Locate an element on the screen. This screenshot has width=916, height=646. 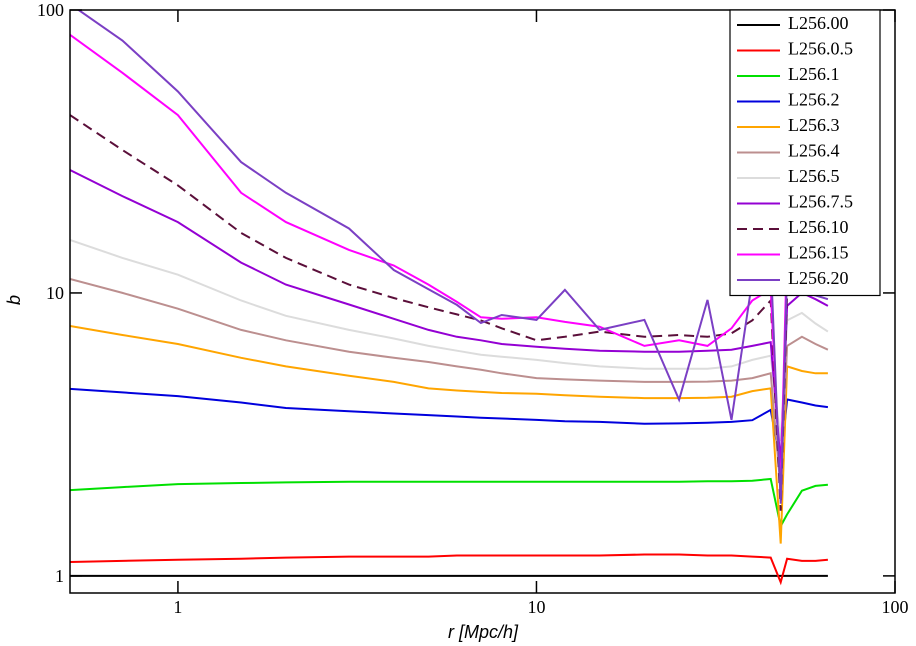
y-tick-label: 100 is located at coordinates (50, 10).